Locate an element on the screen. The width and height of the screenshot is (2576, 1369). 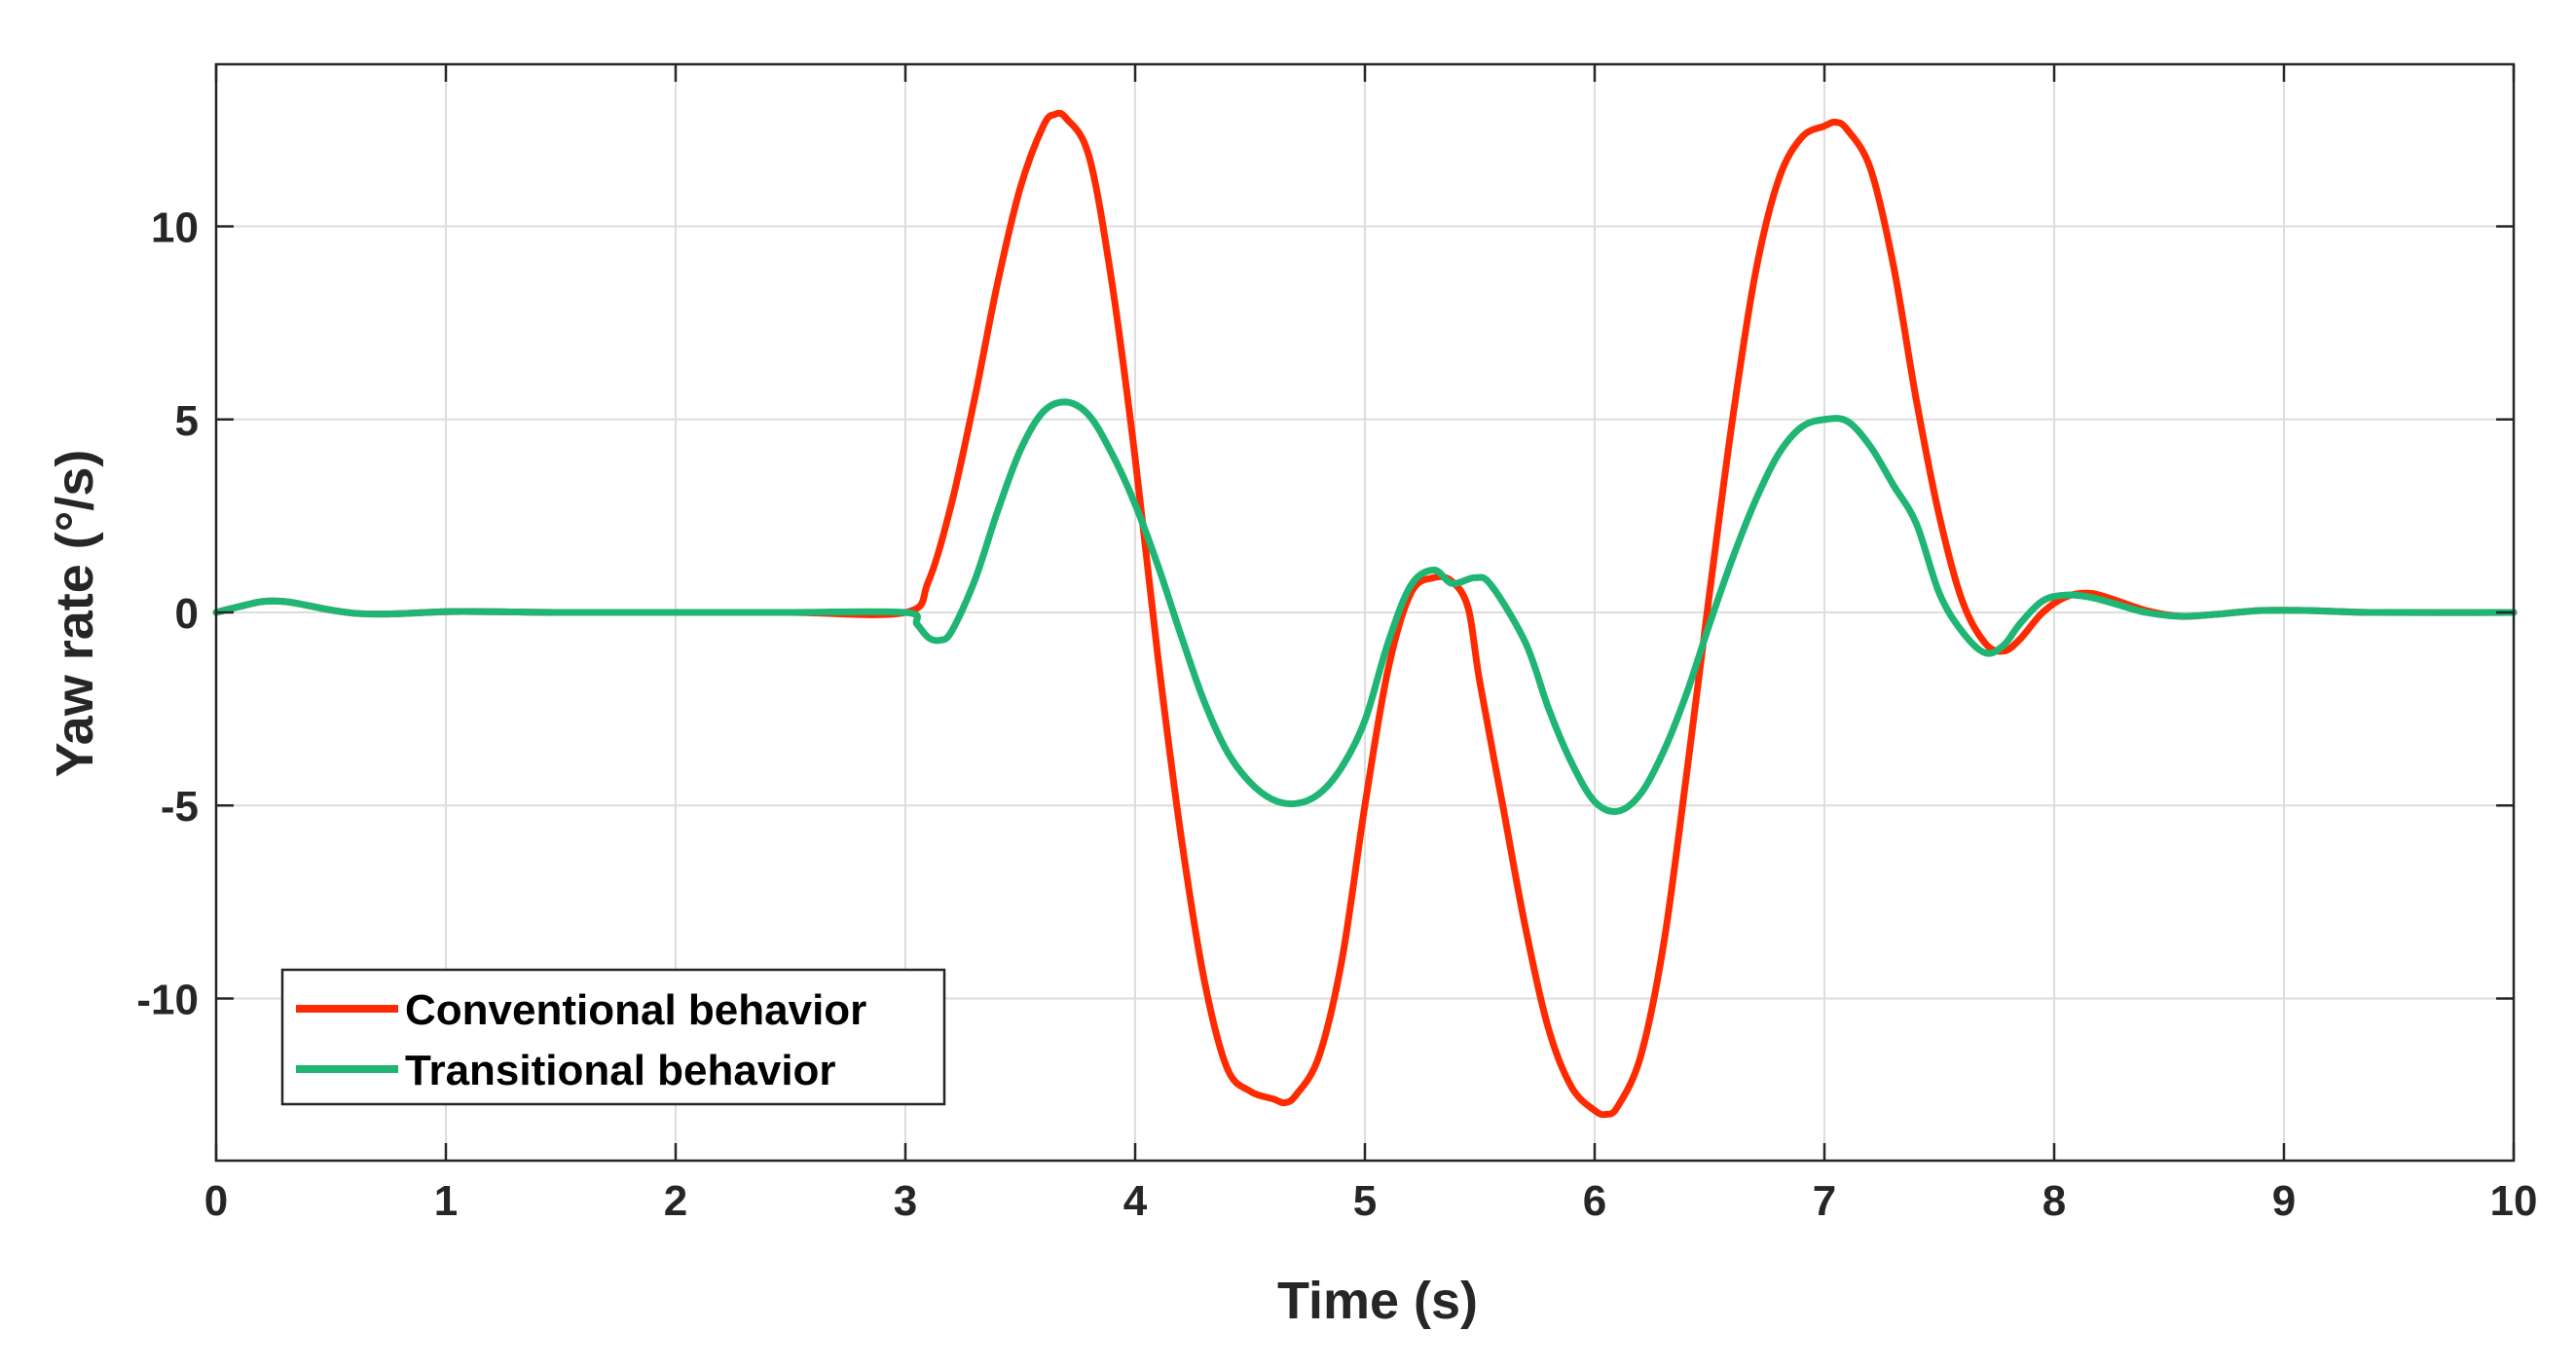
x-tick-label: 4 is located at coordinates (1135, 1201).